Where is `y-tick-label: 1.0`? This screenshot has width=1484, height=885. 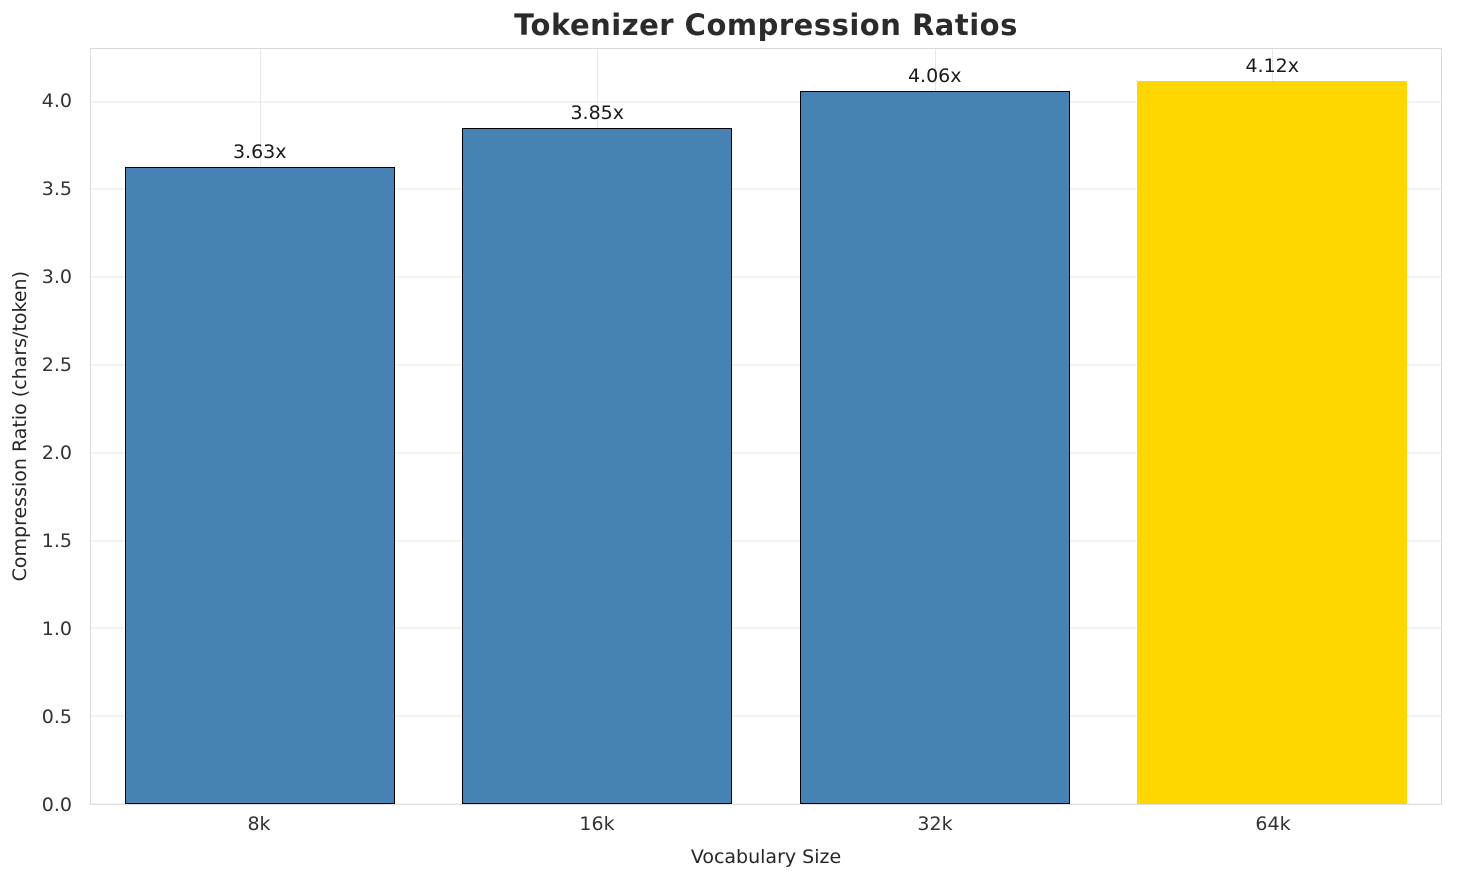
y-tick-label: 1.0 is located at coordinates (56, 628).